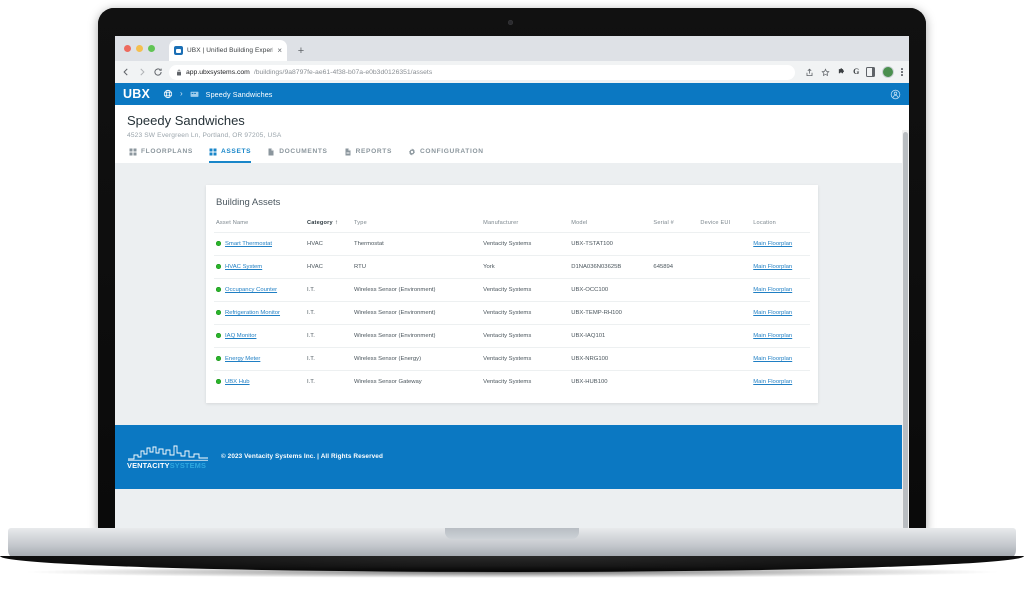  I want to click on column-header-category: Category ↑, so click(328, 226).